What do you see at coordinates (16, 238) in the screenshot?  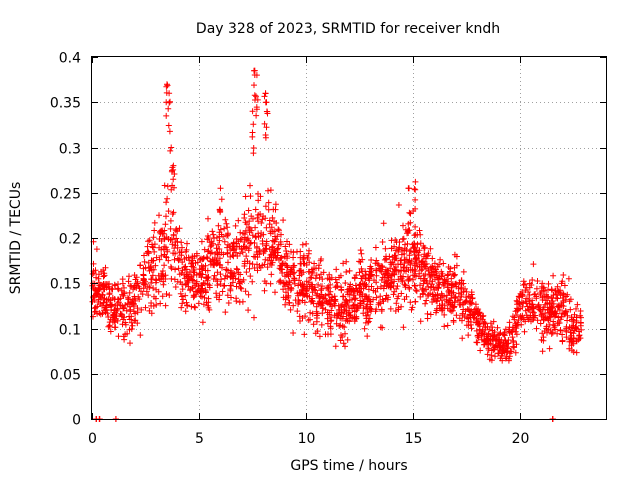 I see `y-axis-label: SRMTID / TECUs` at bounding box center [16, 238].